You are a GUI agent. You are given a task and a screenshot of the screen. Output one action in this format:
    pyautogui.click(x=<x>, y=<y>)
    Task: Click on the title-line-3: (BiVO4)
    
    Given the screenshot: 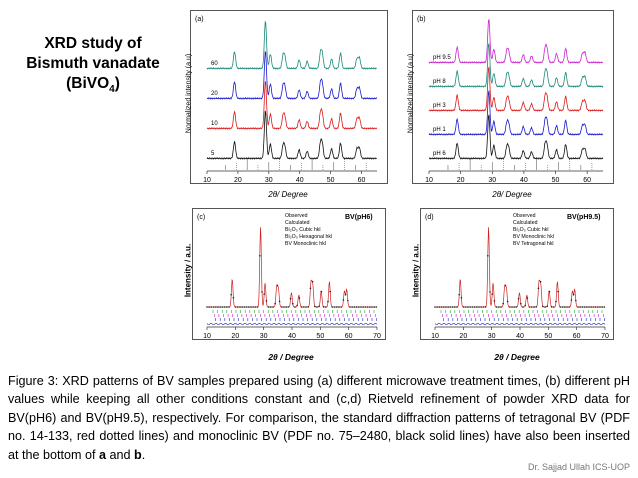 What is the action you would take?
    pyautogui.click(x=93, y=85)
    